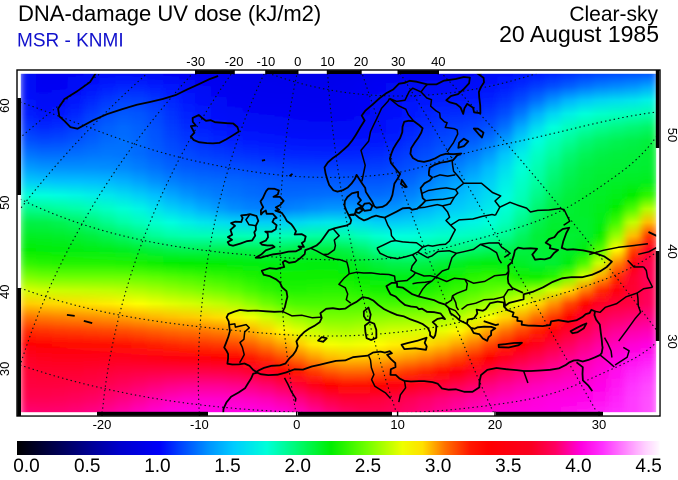 The width and height of the screenshot is (678, 480). What do you see at coordinates (368, 466) in the screenshot?
I see `svg-text: 2.5` at bounding box center [368, 466].